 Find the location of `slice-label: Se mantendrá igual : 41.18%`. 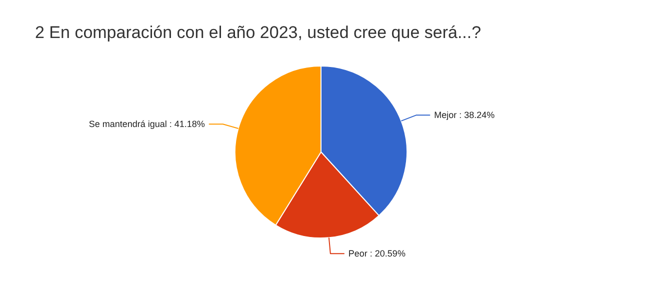

slice-label: Se mantendrá igual : 41.18% is located at coordinates (146, 124).